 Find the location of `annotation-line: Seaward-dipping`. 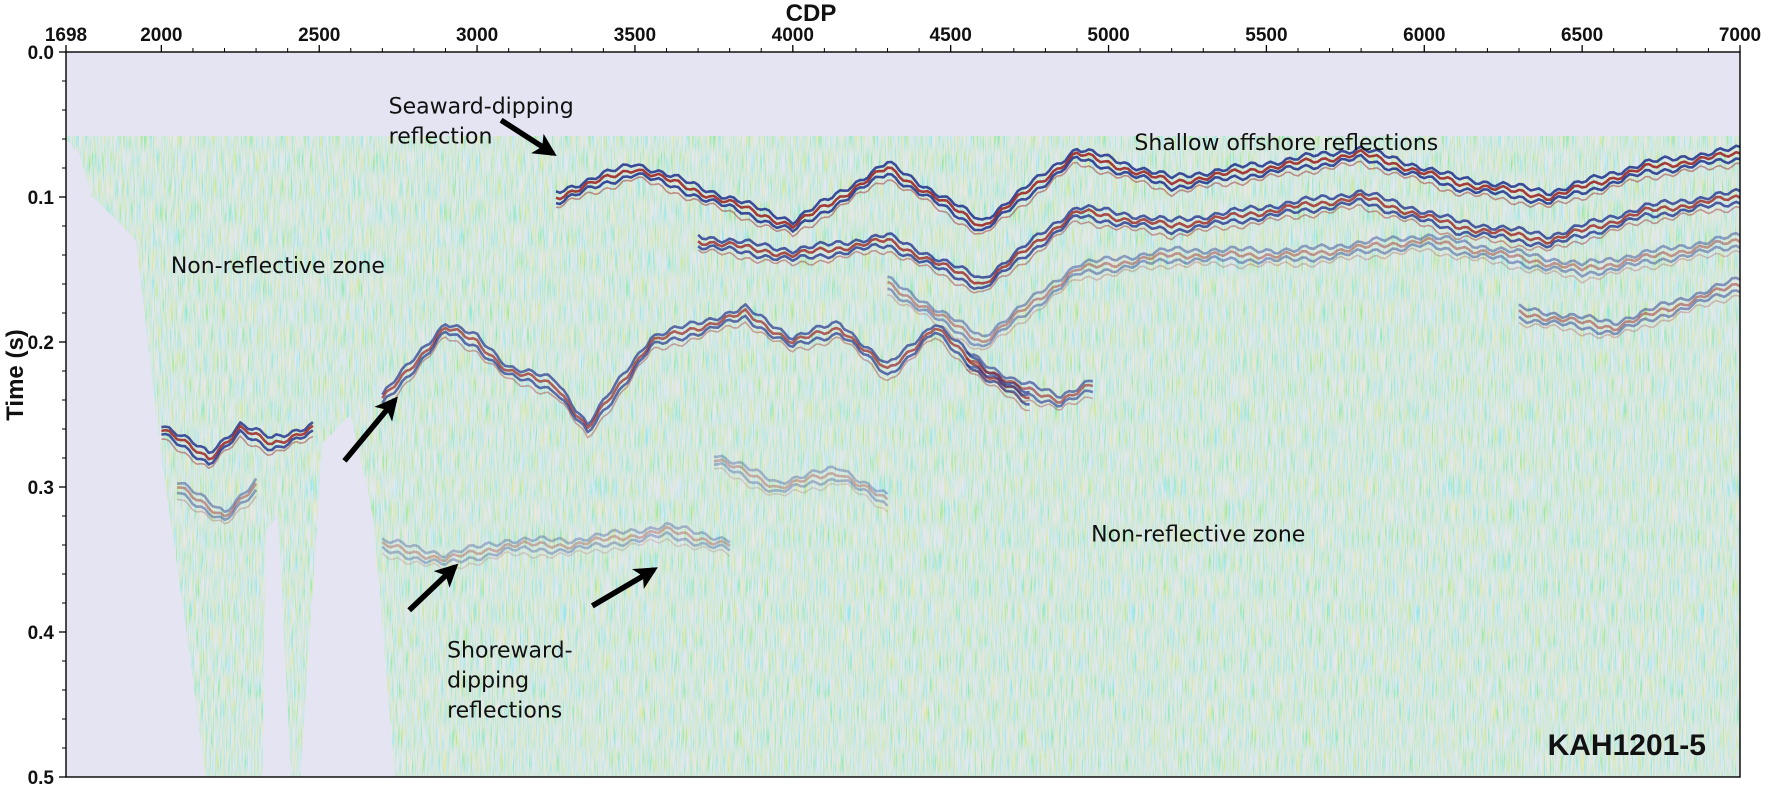

annotation-line: Seaward-dipping is located at coordinates (481, 107).